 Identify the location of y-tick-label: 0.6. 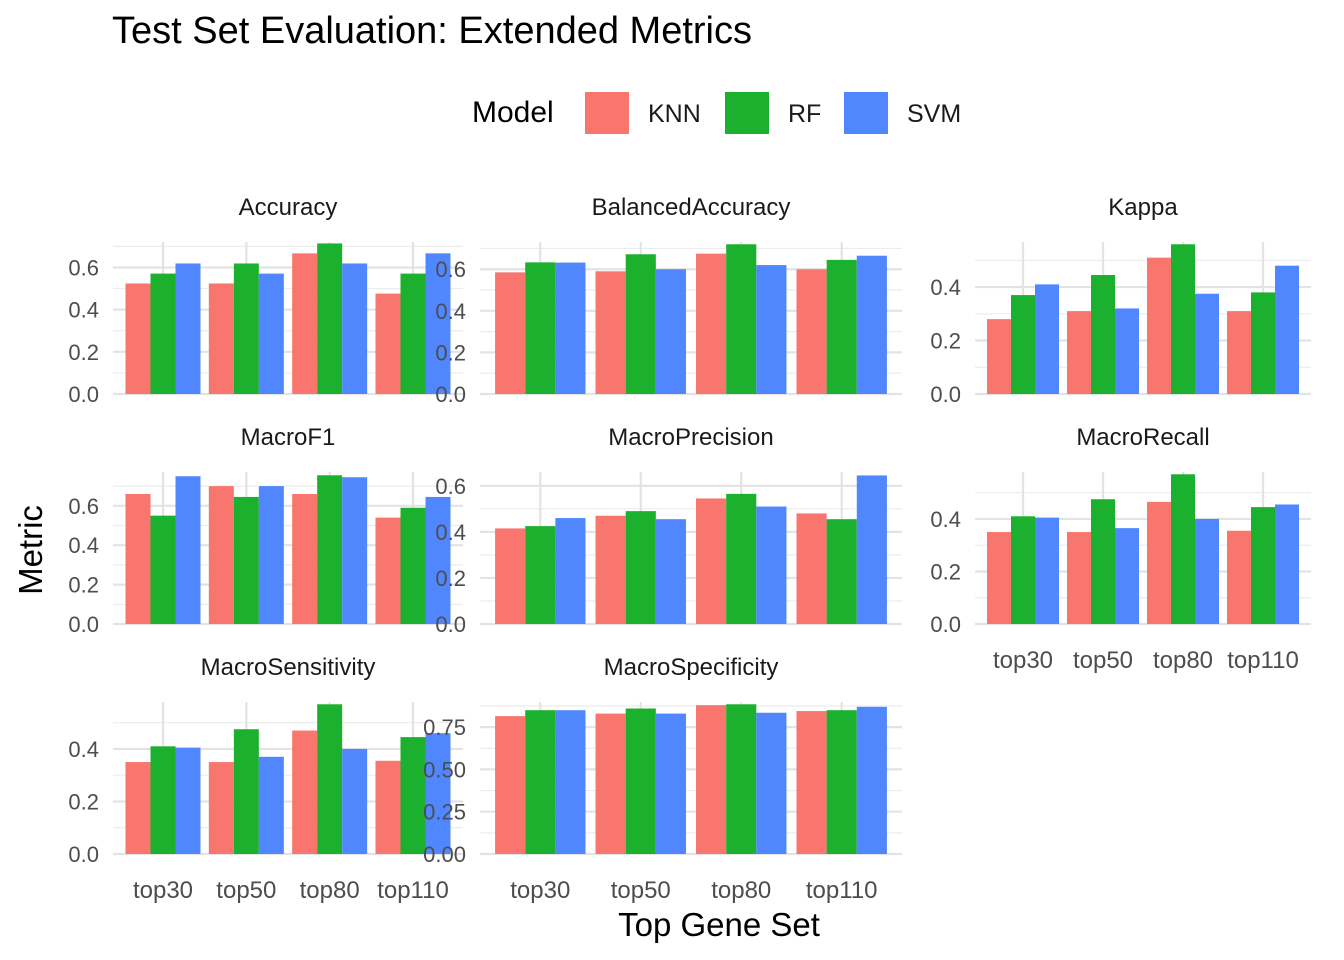
(83, 506).